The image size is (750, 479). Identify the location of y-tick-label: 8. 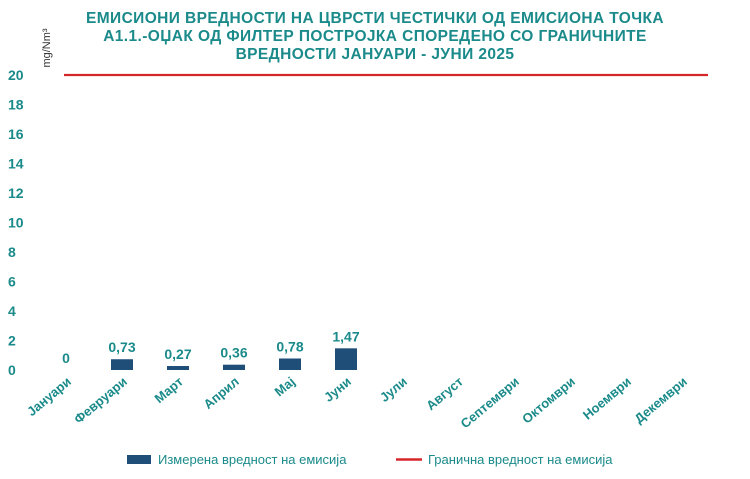
(12, 252).